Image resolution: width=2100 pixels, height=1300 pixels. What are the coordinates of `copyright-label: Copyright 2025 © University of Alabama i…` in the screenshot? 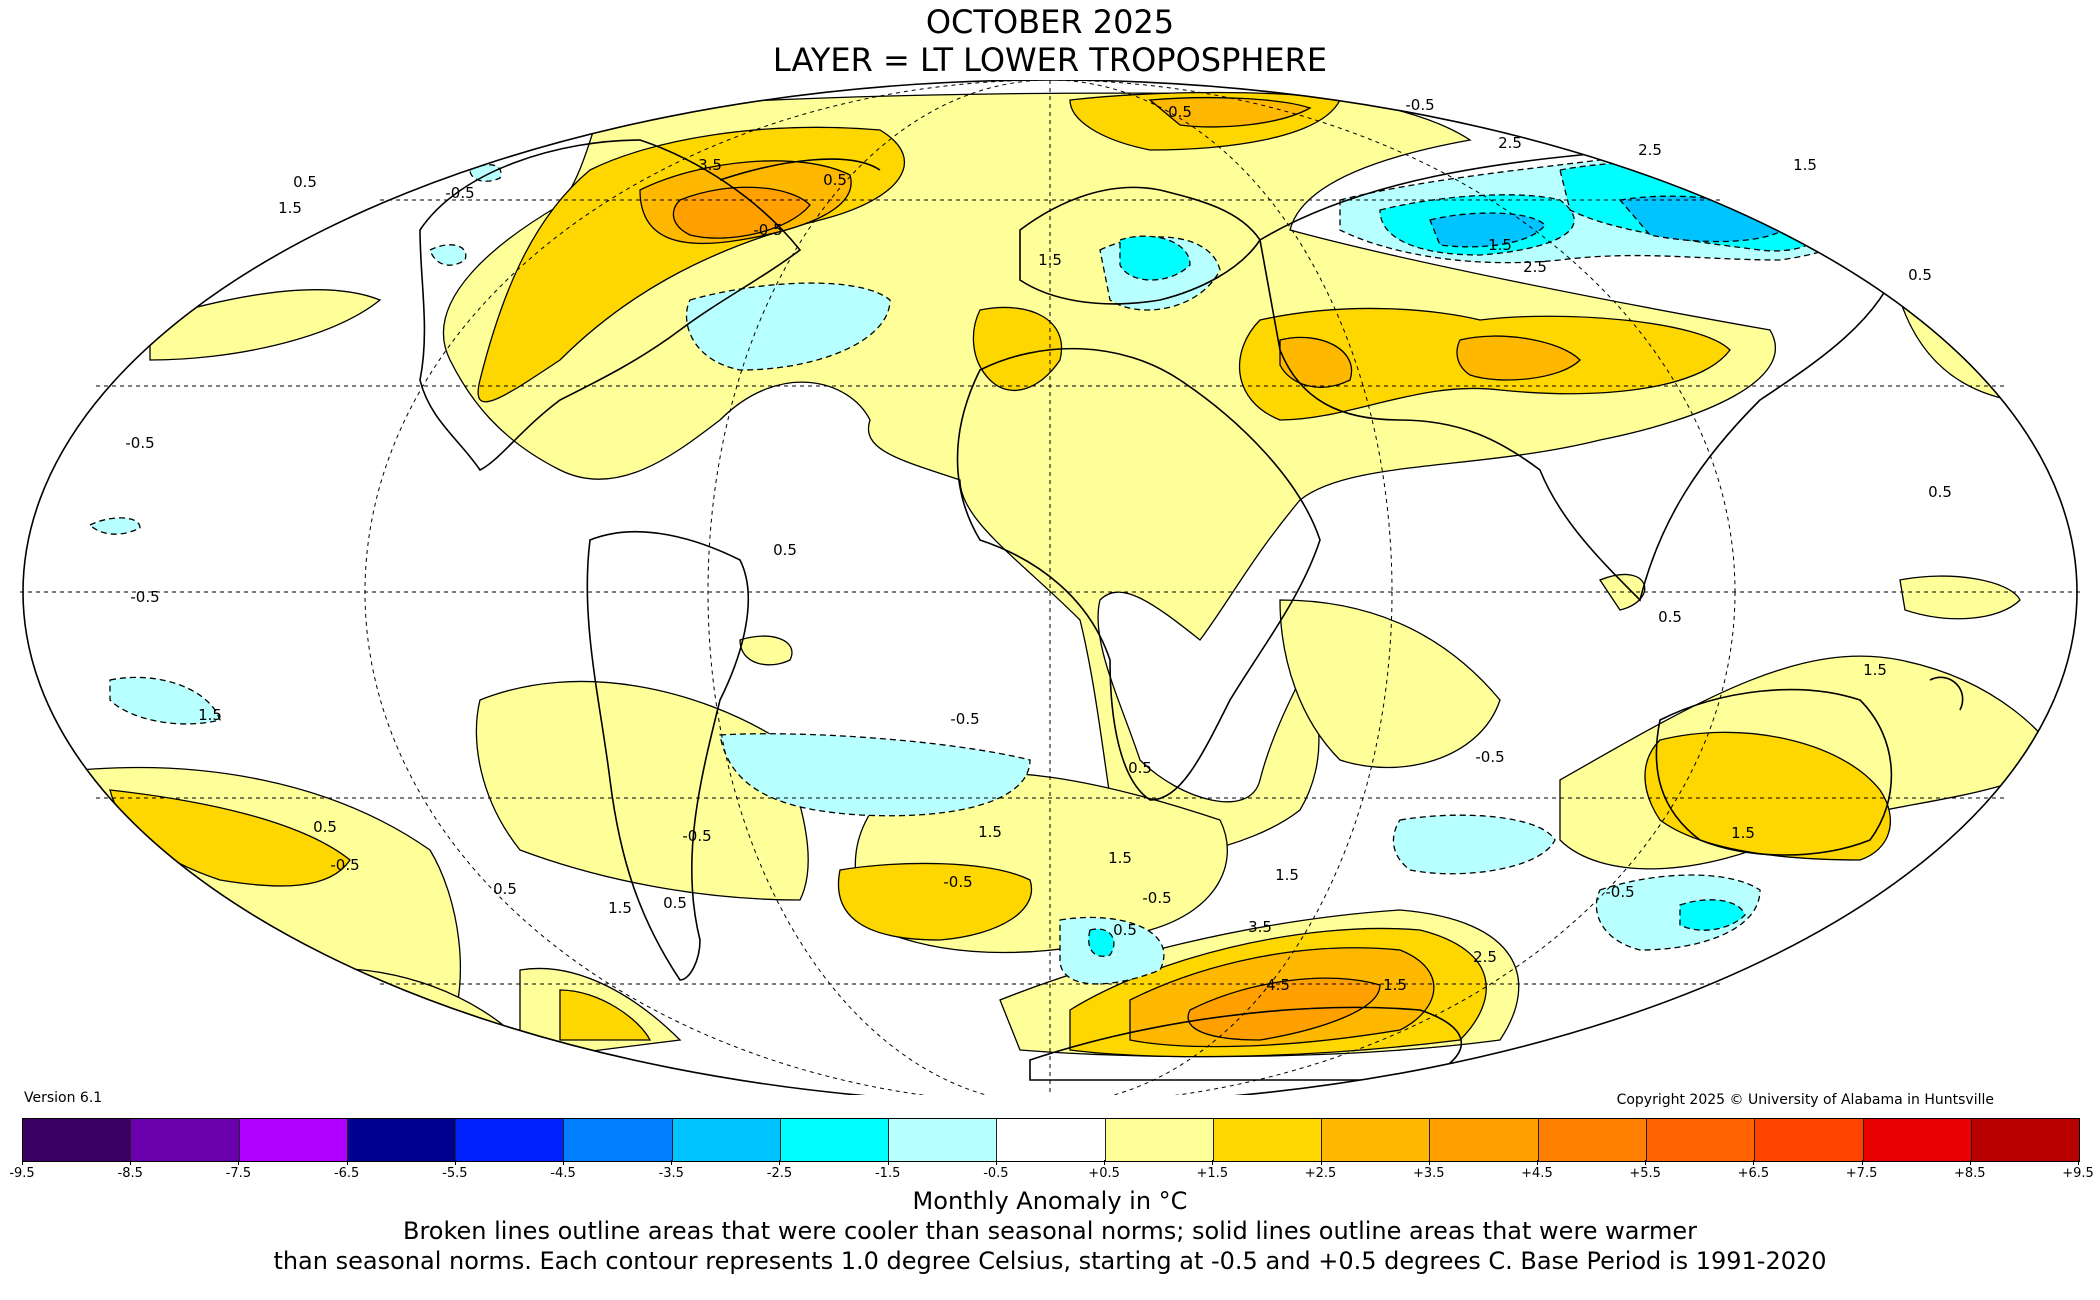 It's located at (1805, 1100).